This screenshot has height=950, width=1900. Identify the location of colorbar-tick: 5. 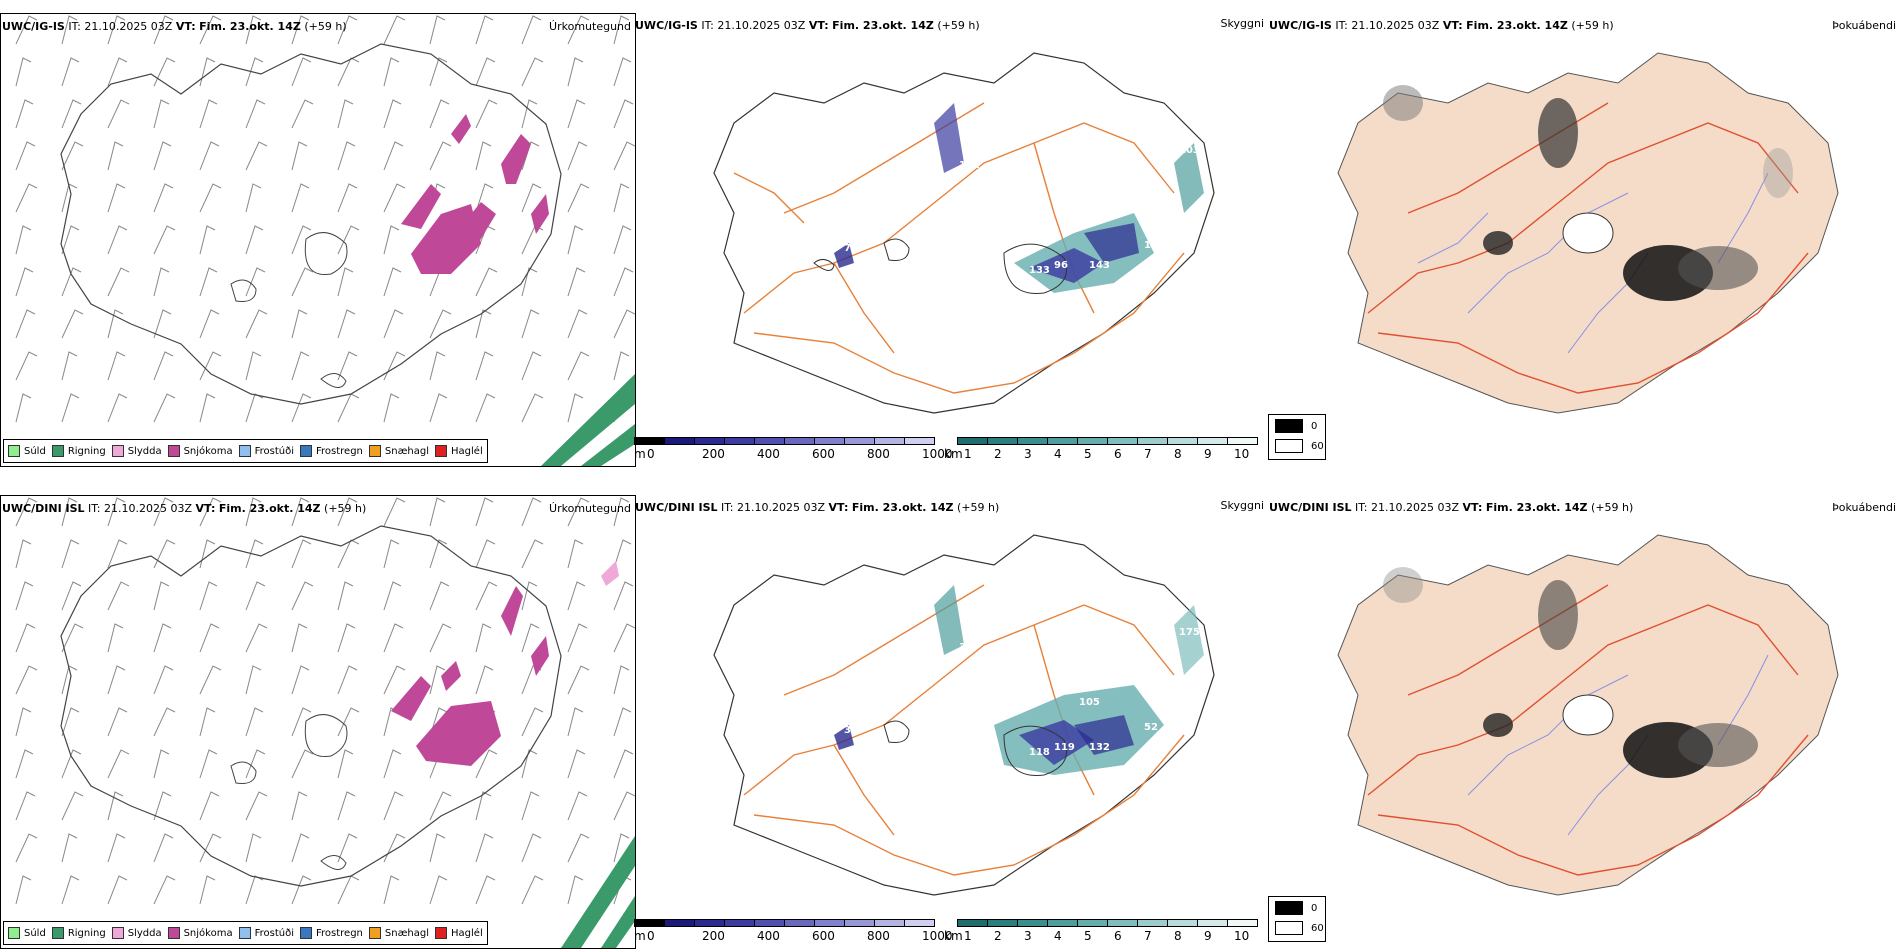
(1088, 936).